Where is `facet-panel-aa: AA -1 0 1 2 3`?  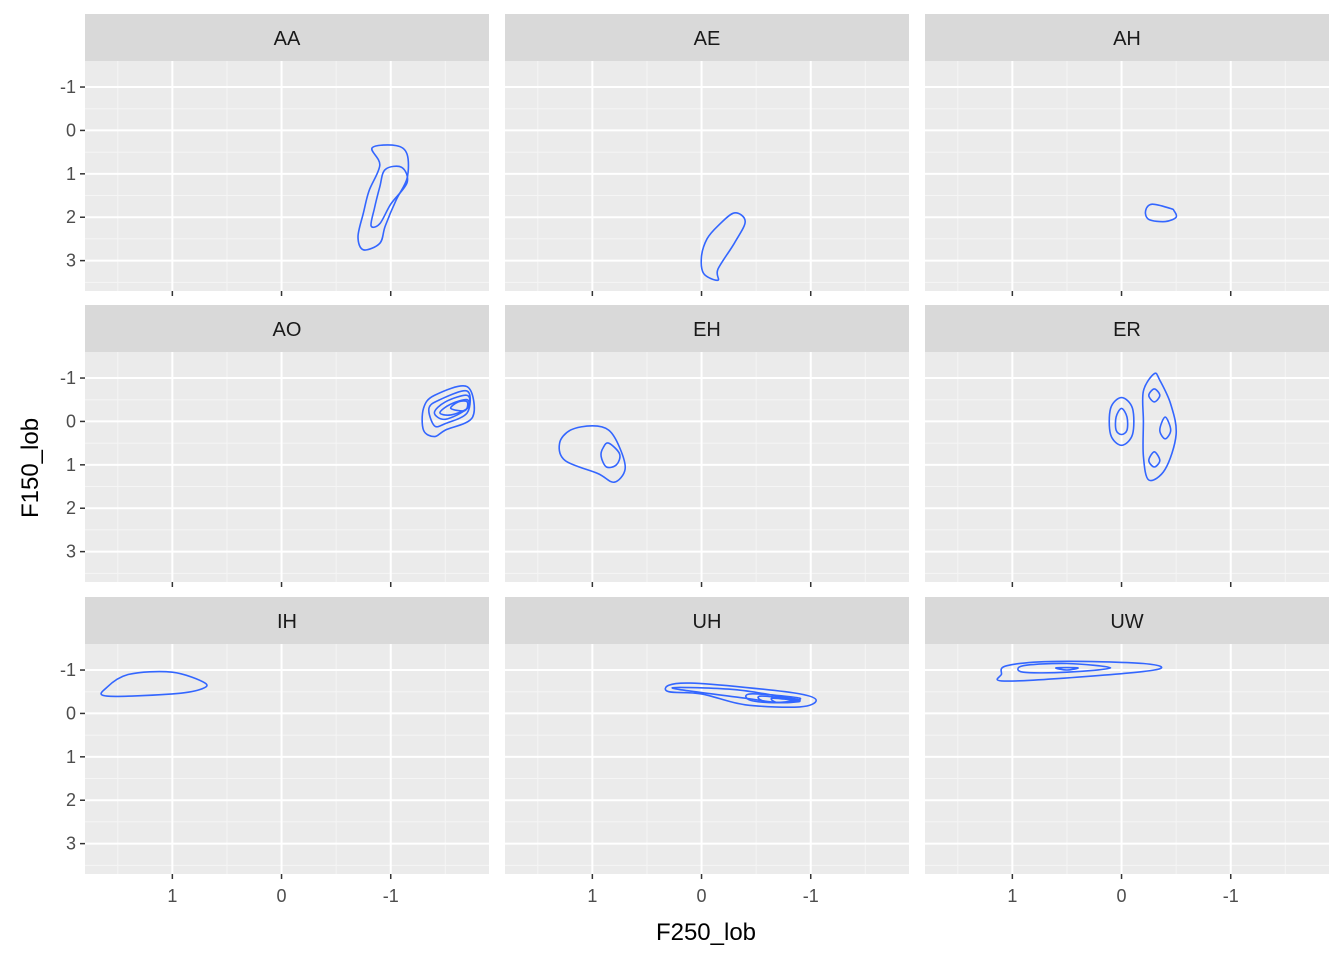 facet-panel-aa: AA -1 0 1 2 3 is located at coordinates (274, 155).